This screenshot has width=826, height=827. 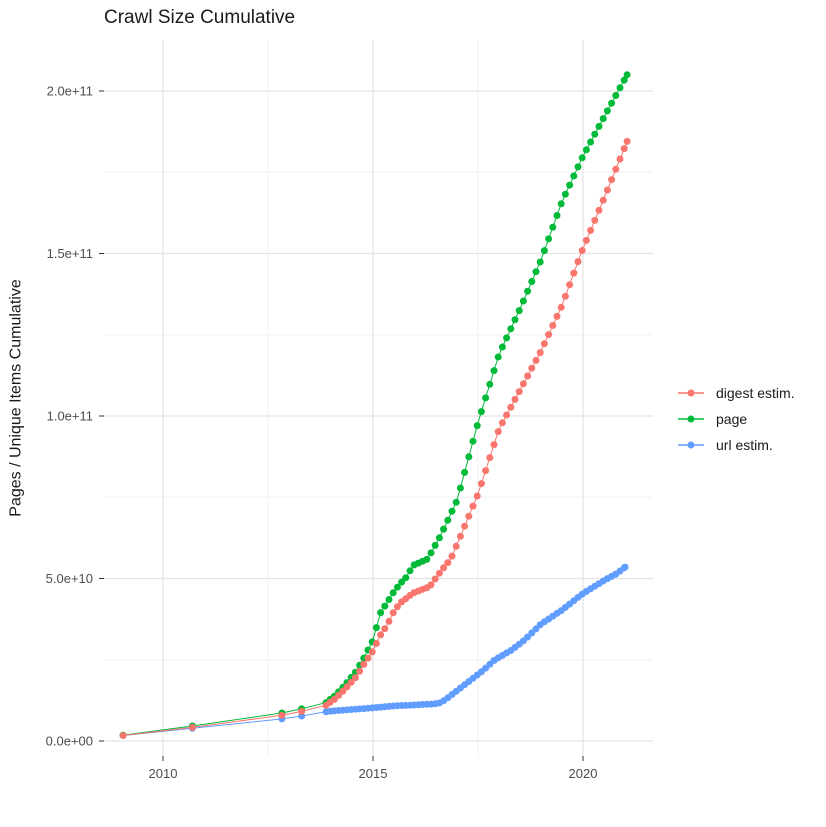 What do you see at coordinates (70, 91) in the screenshot?
I see `y-tick-label: 2.0e+11` at bounding box center [70, 91].